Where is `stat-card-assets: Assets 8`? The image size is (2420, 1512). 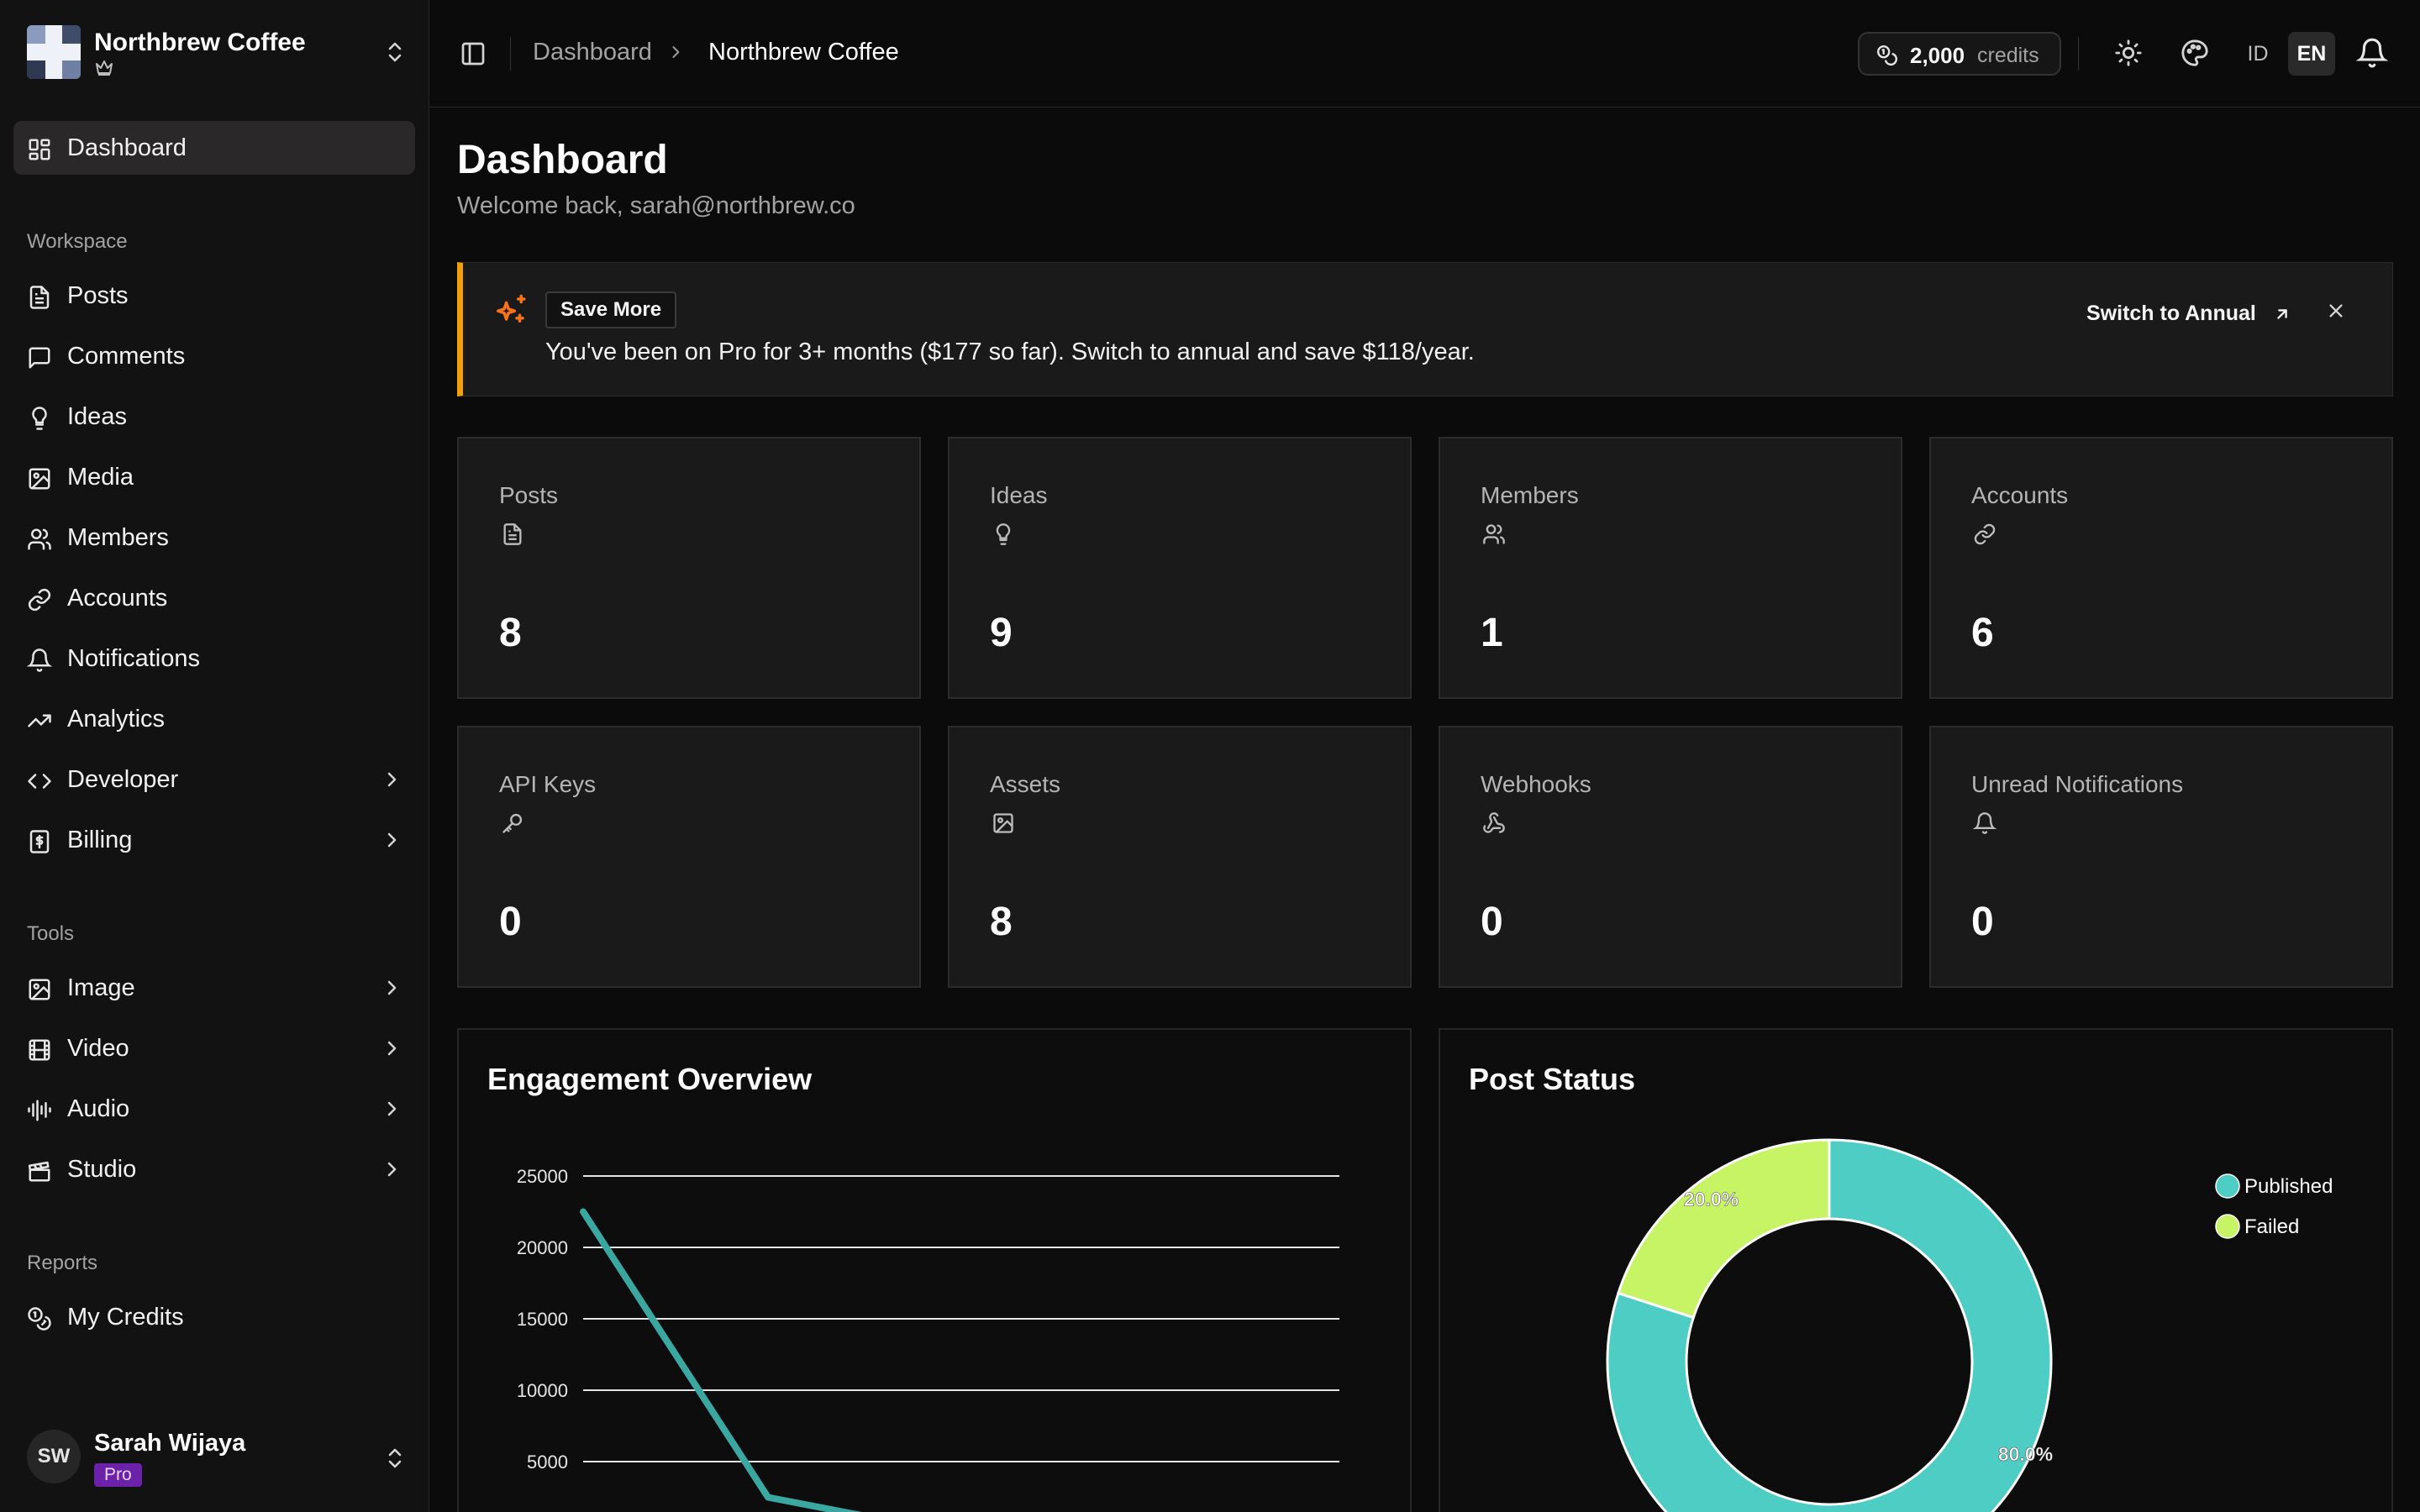 stat-card-assets: Assets 8 is located at coordinates (1180, 857).